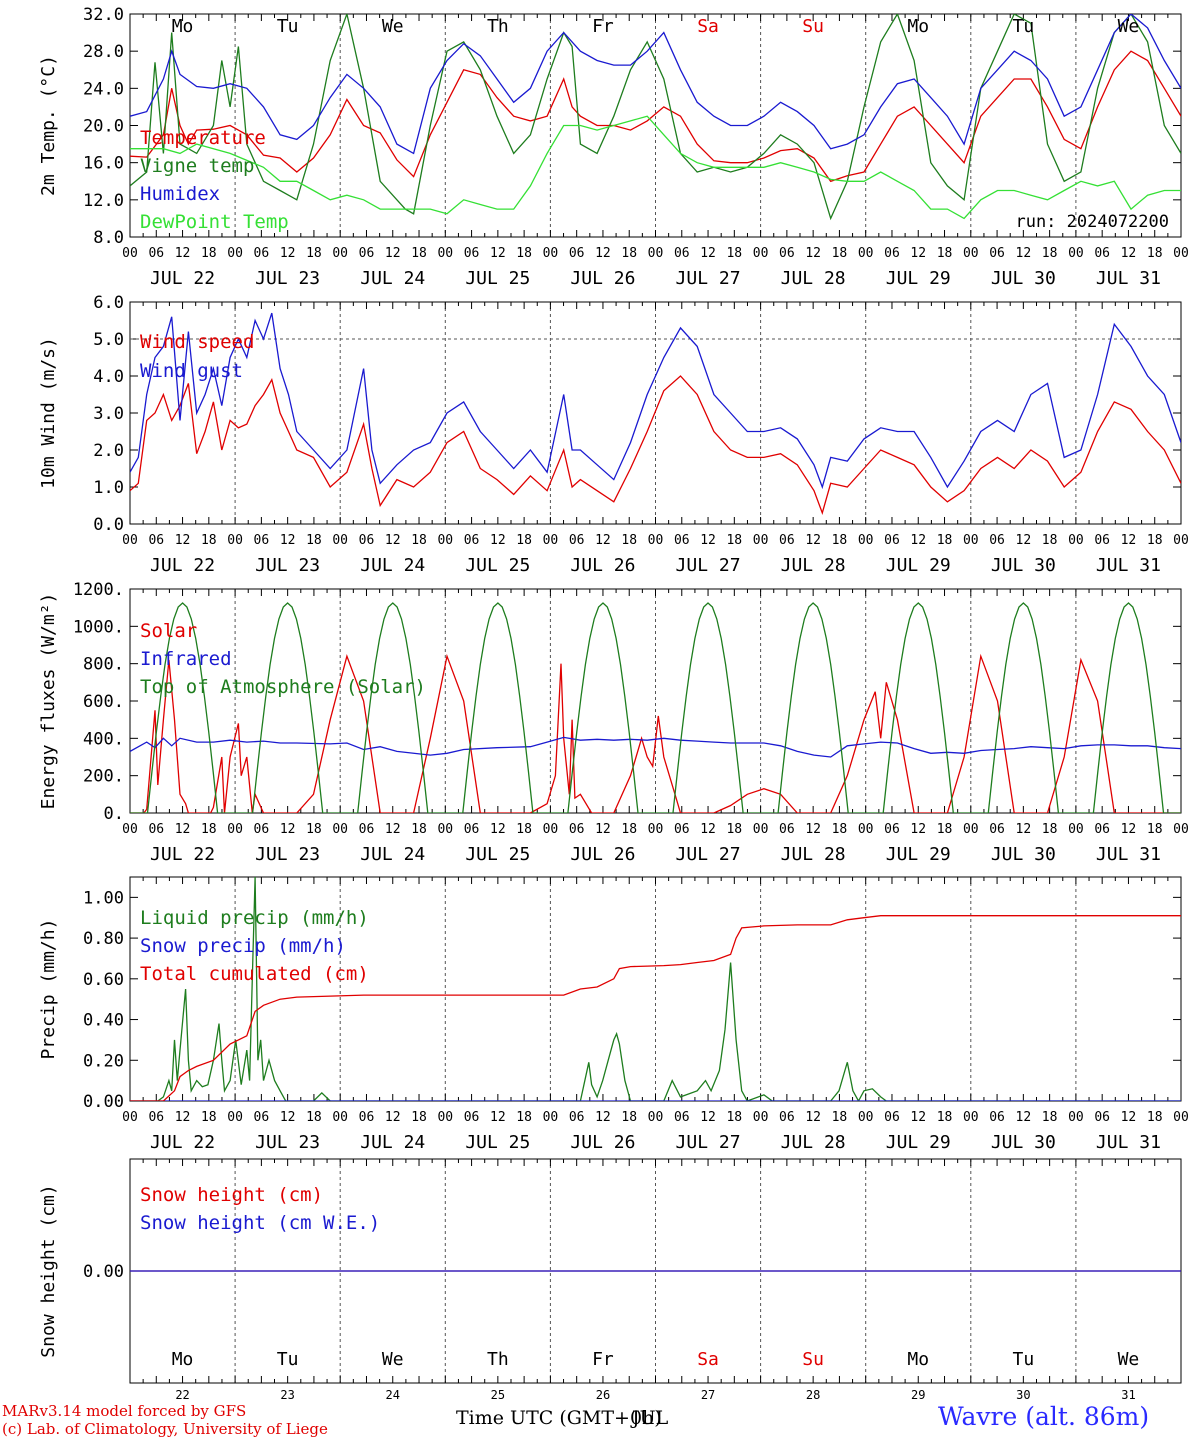 The image size is (1194, 1440). I want to click on legend-entry: Snow height (cm), so click(231, 1195).